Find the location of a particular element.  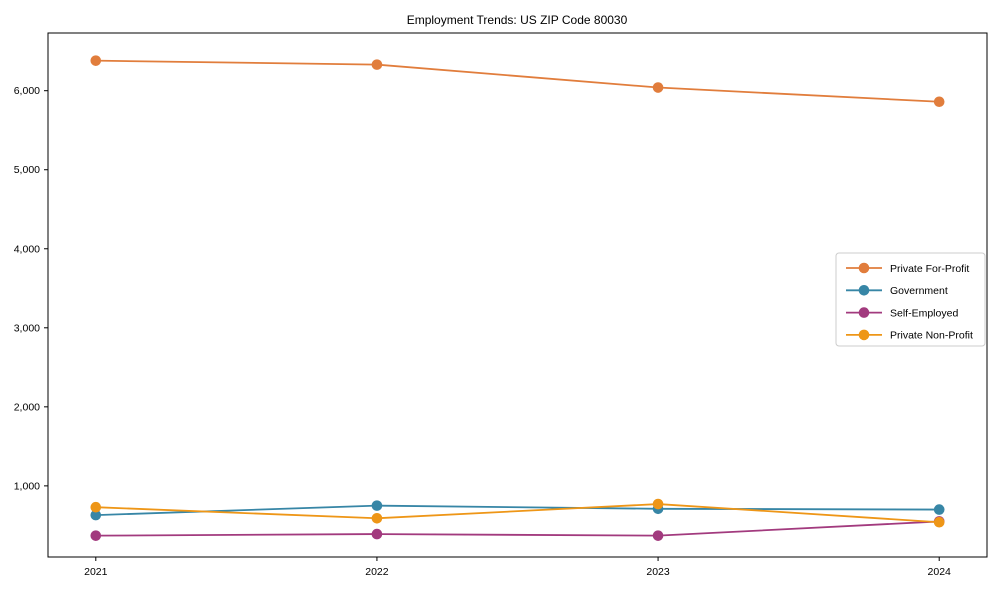

x-axis-tick-label: 2022 is located at coordinates (377, 572).